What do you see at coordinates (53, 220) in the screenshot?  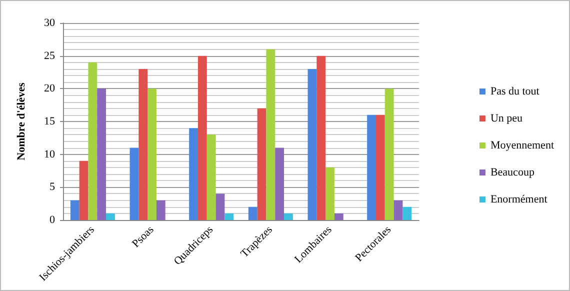 I see `y-tick-label: 0` at bounding box center [53, 220].